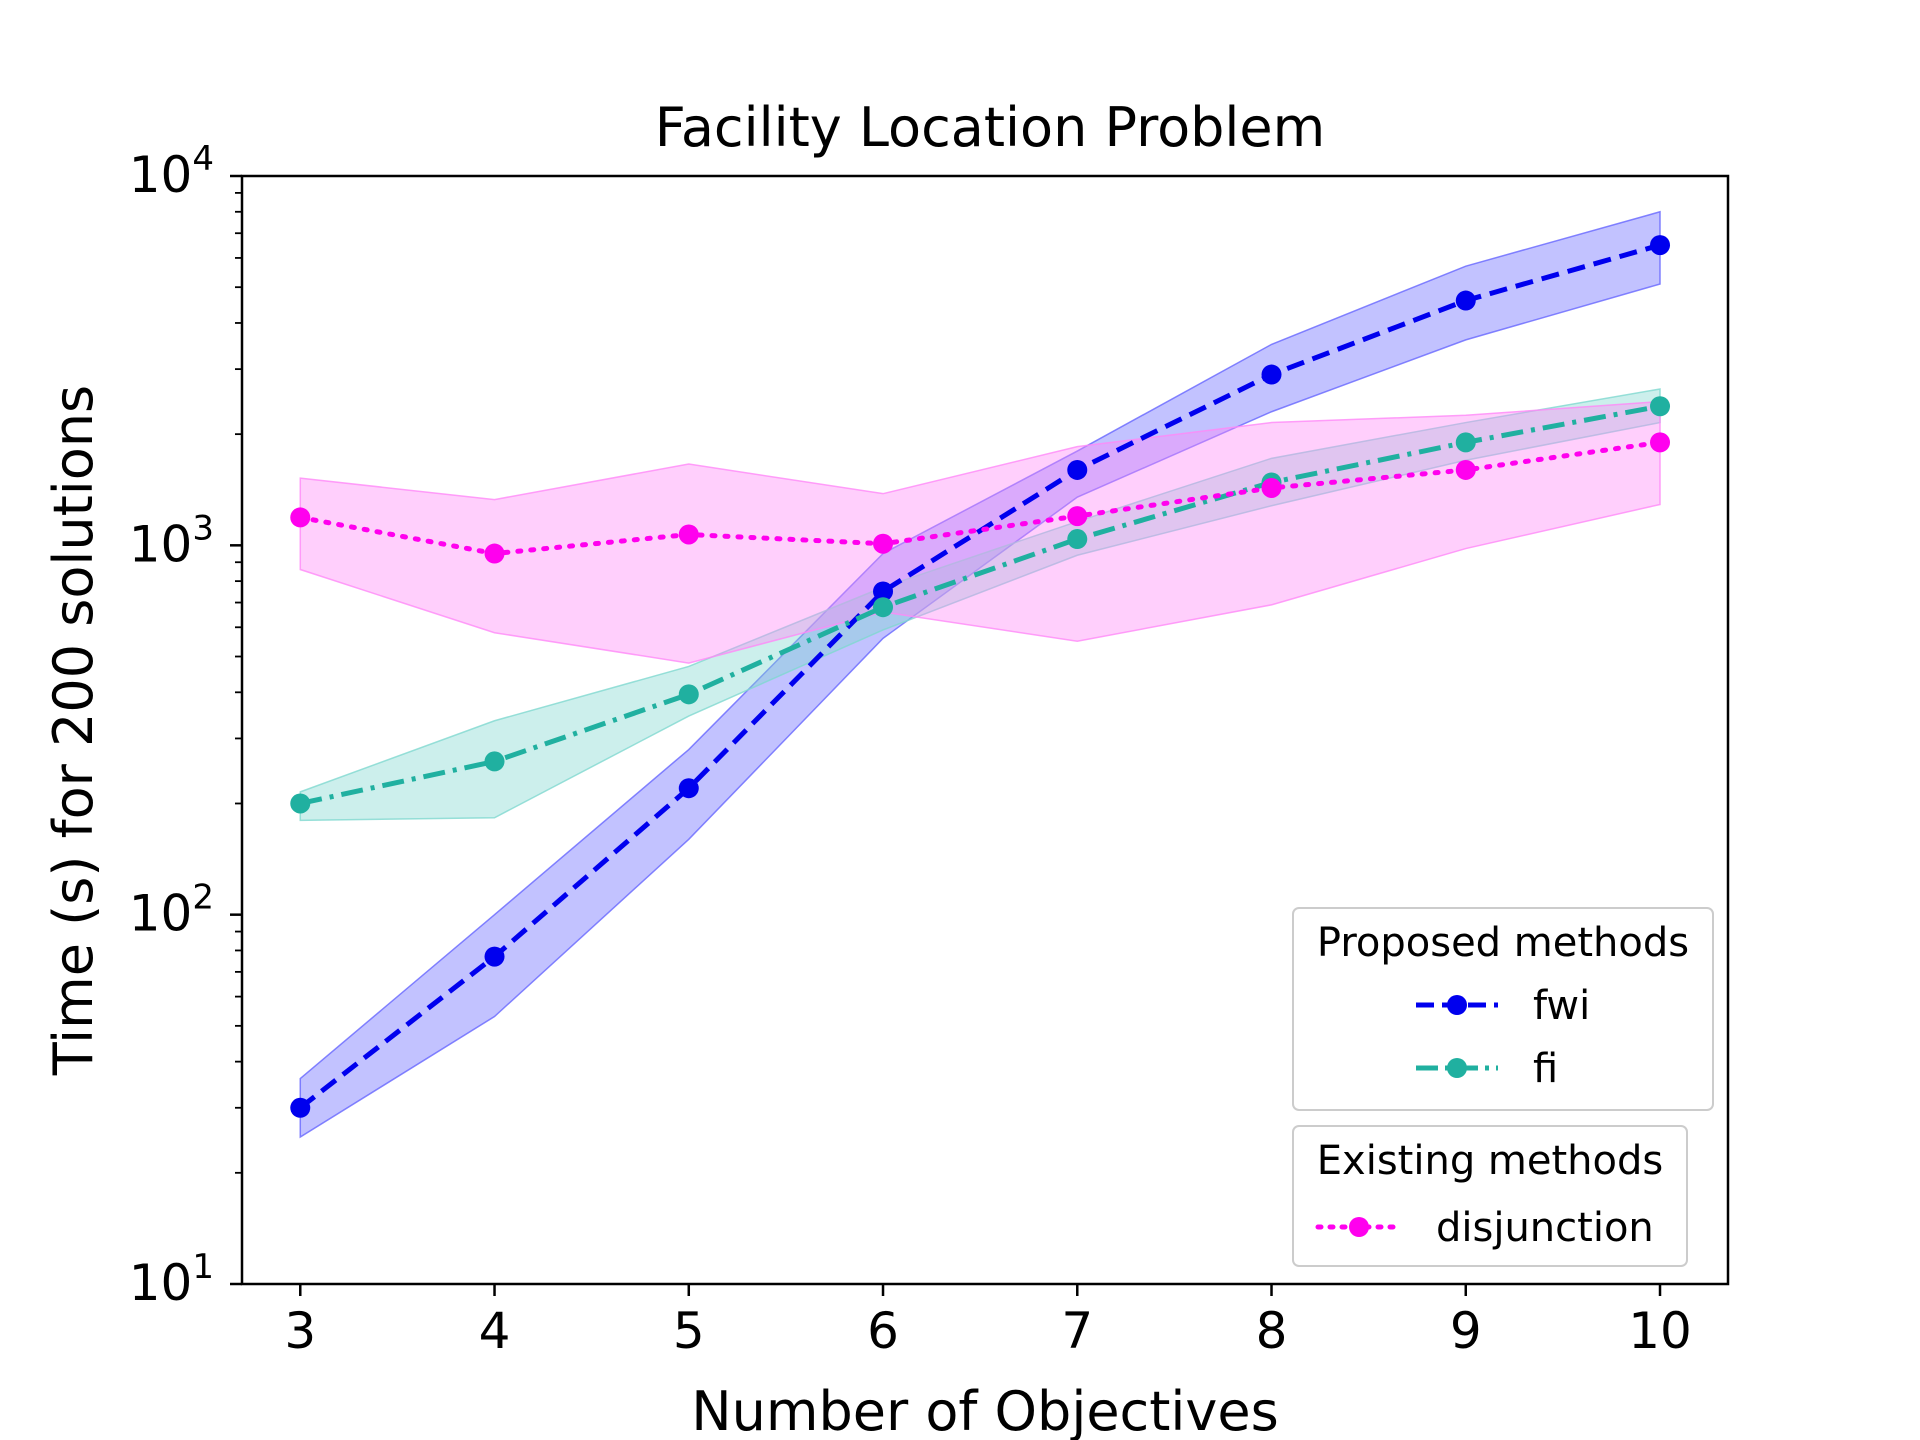  Describe the element at coordinates (980, 498) in the screenshot. I see `line-disjunction` at that location.